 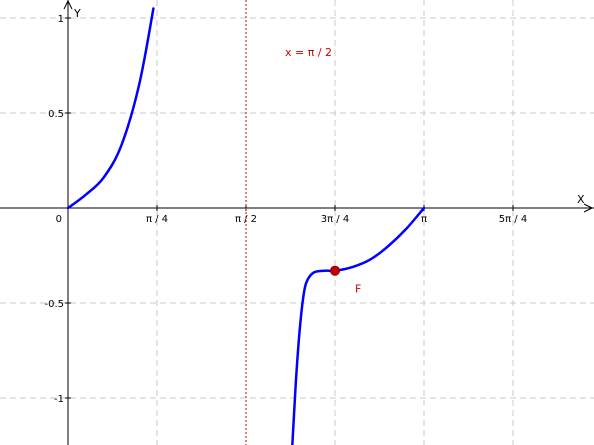 I want to click on point-F, so click(x=335, y=270).